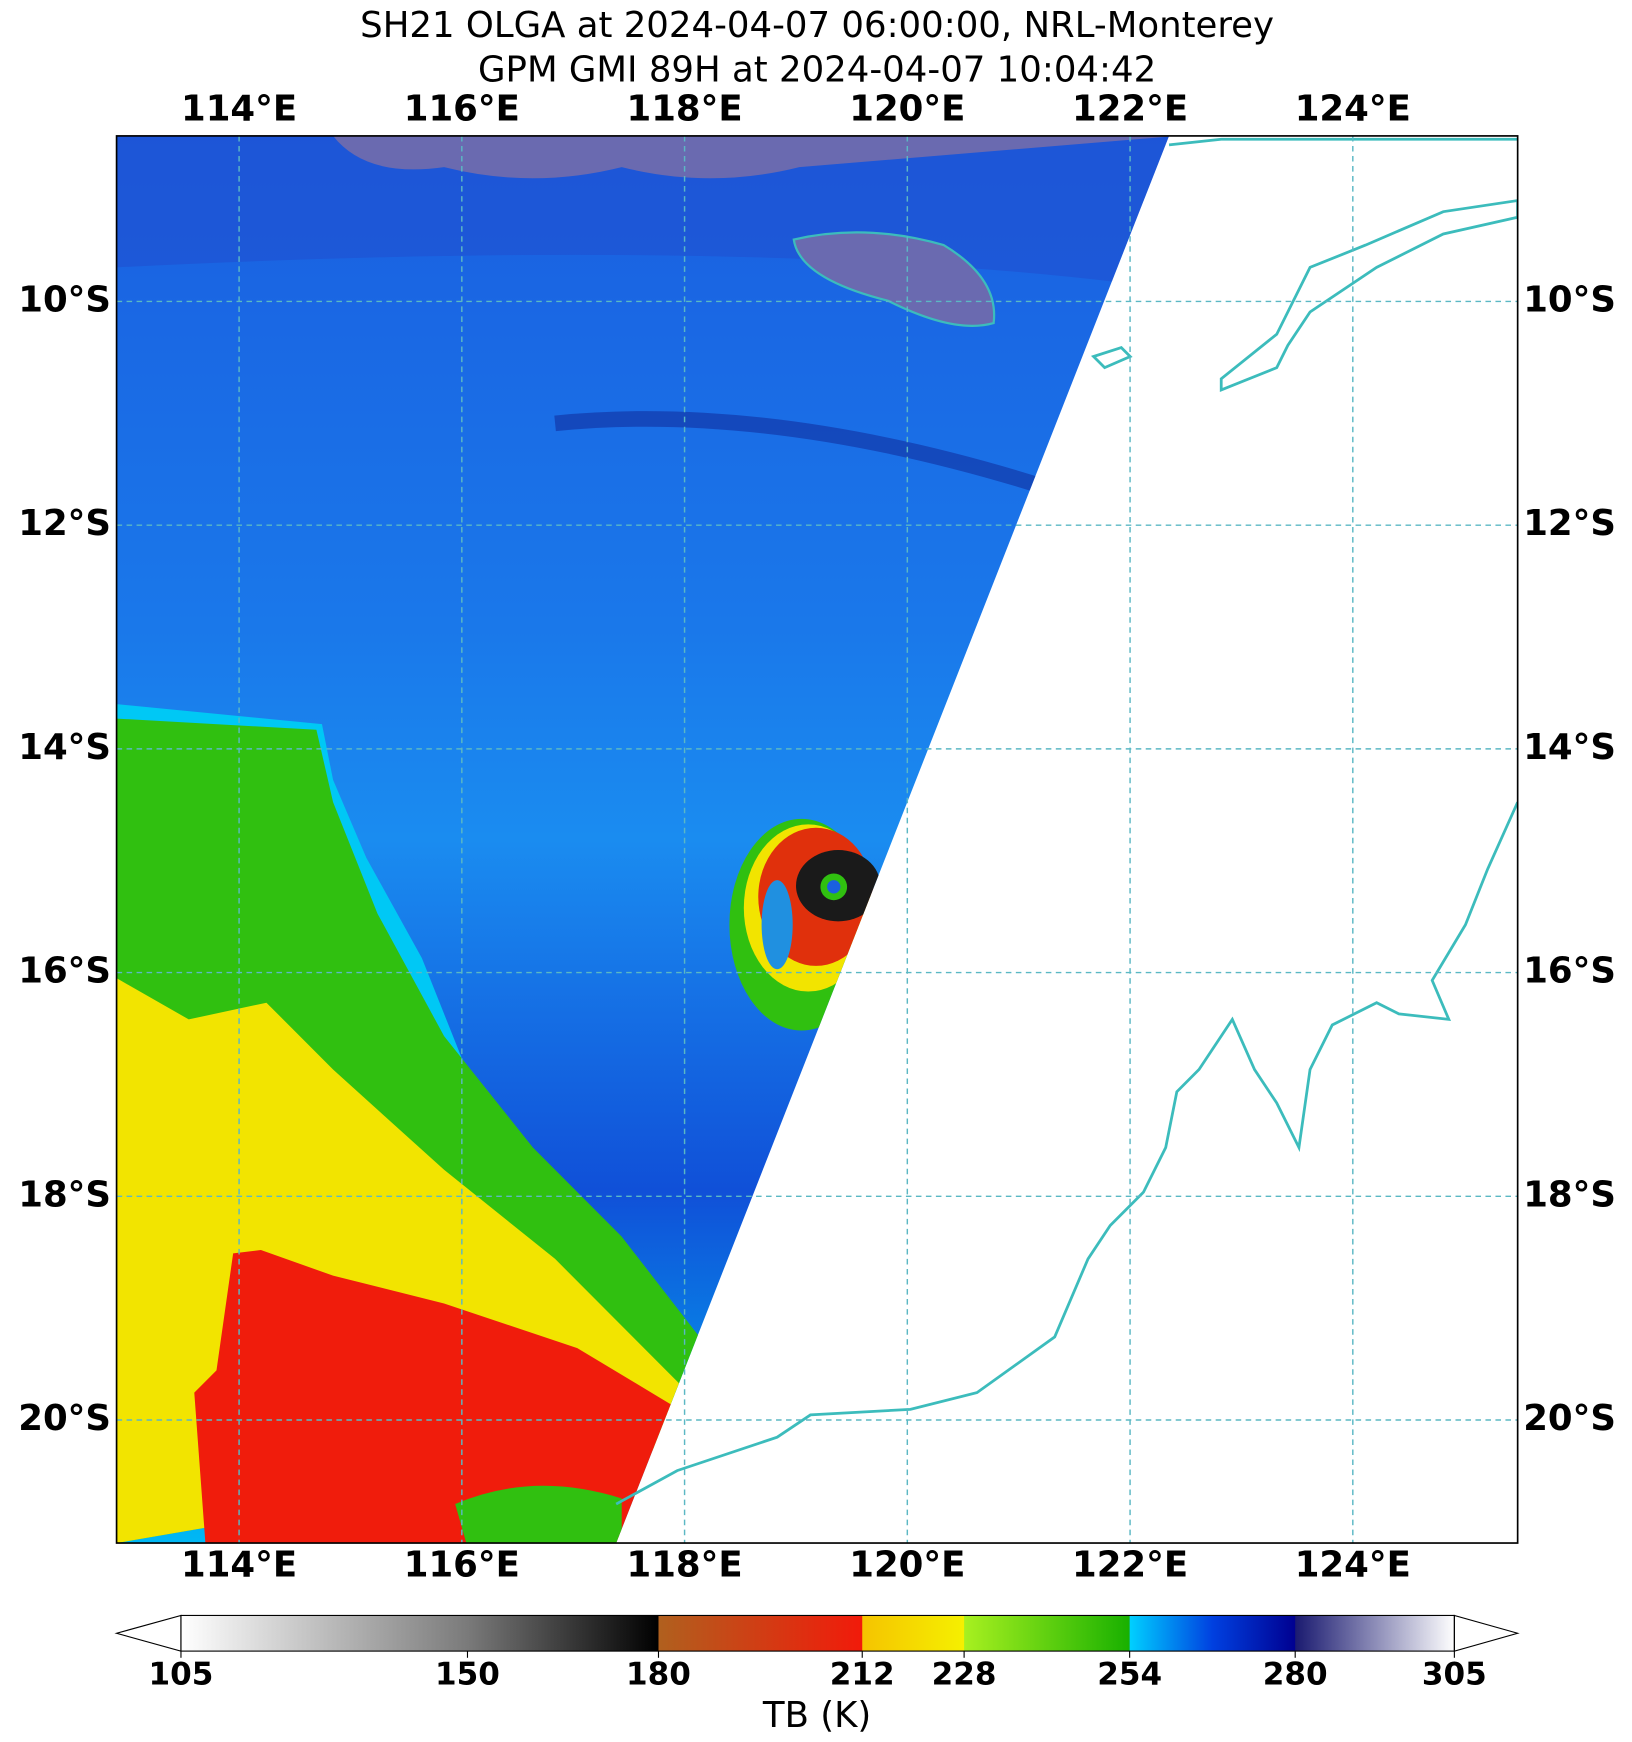 This screenshot has height=1742, width=1632. I want to click on colorbar-frame, so click(817, 1633).